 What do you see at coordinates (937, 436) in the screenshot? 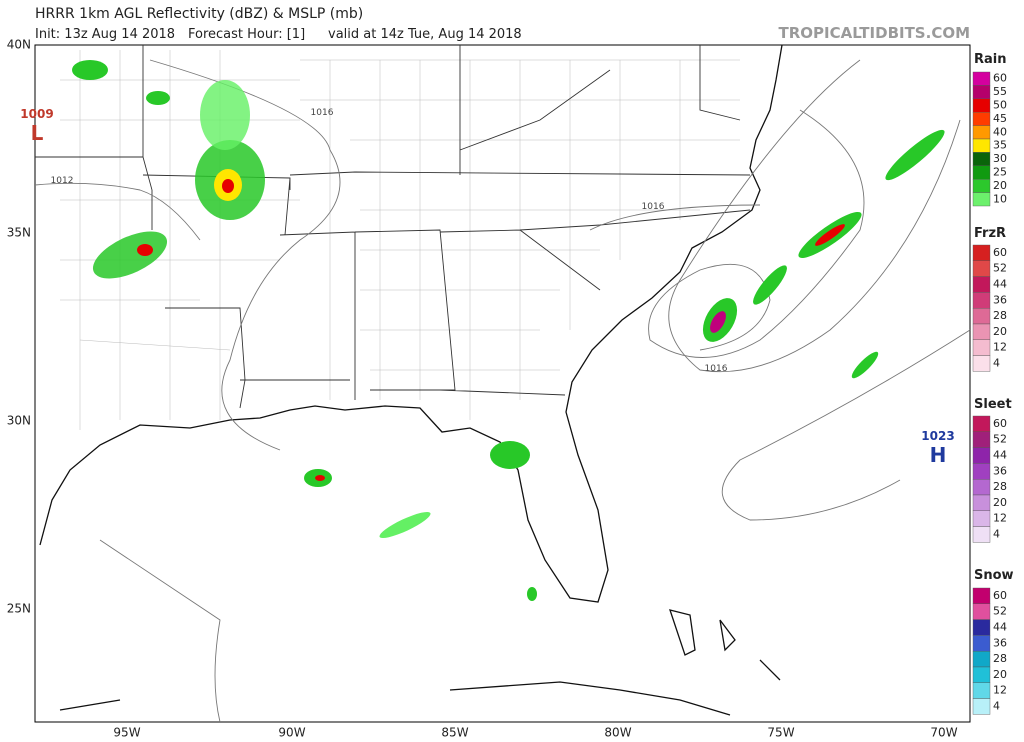
I see `high-pressure-value: 1023` at bounding box center [937, 436].